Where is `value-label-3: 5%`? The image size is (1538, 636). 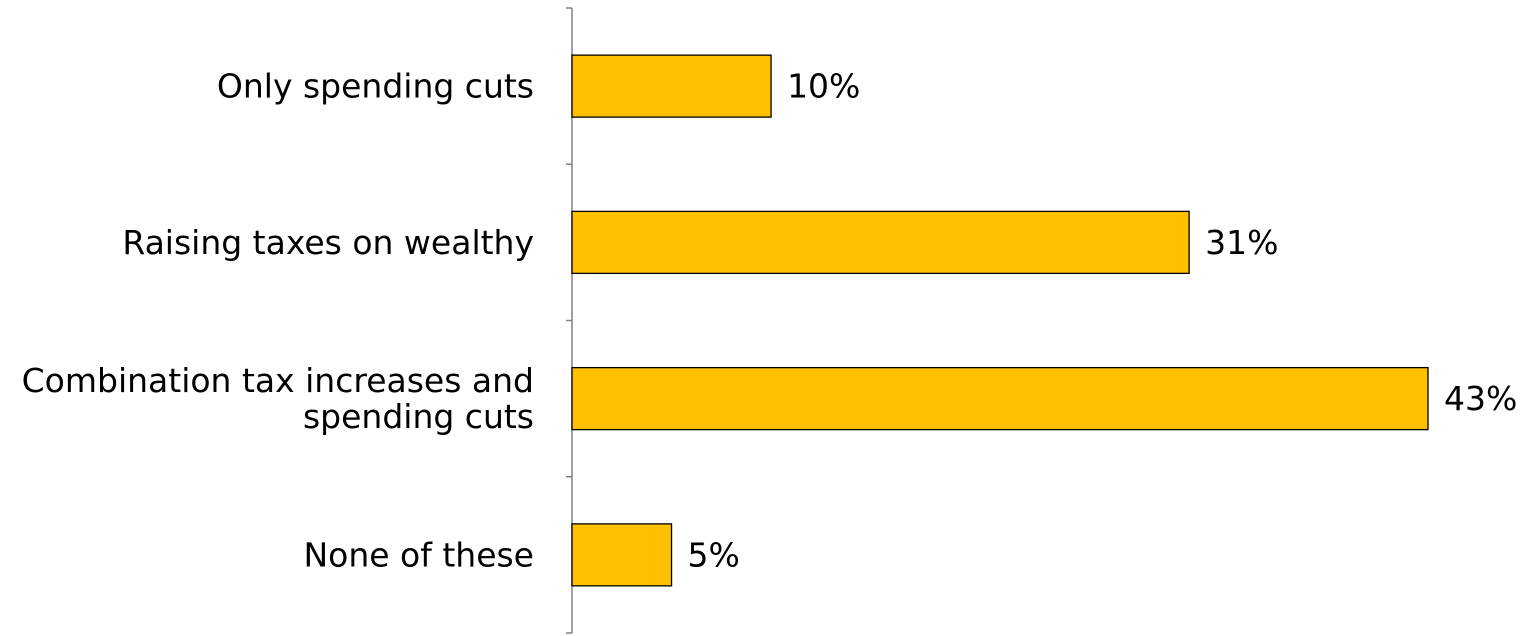 value-label-3: 5% is located at coordinates (714, 554).